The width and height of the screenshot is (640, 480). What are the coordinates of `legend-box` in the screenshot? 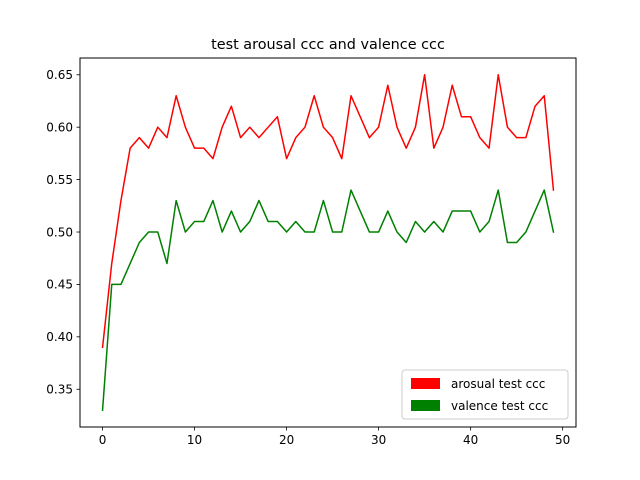 It's located at (485, 394).